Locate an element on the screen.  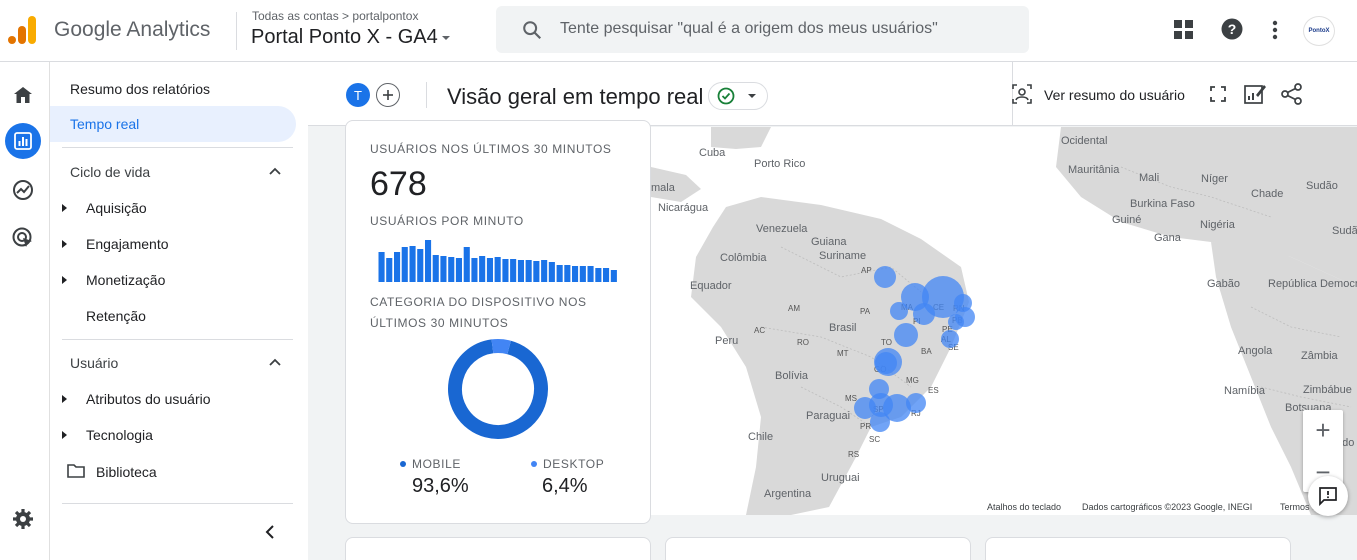
map-label: Bolívia is located at coordinates (792, 376).